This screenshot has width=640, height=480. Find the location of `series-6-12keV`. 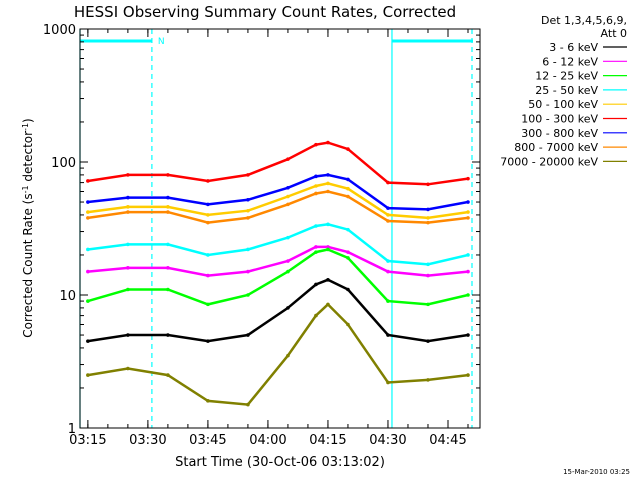

series-6-12keV is located at coordinates (278, 261).